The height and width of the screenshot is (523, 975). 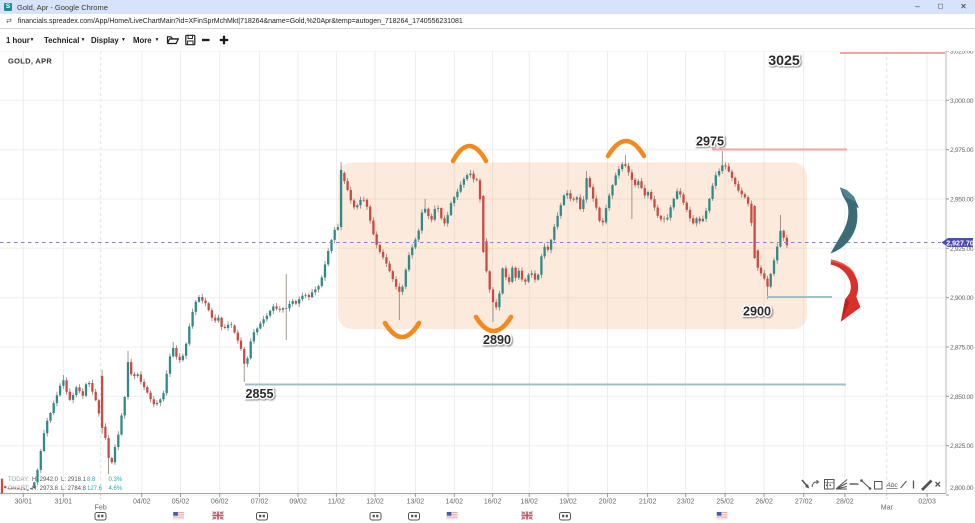 I want to click on svg-text: 20/02, so click(x=608, y=502).